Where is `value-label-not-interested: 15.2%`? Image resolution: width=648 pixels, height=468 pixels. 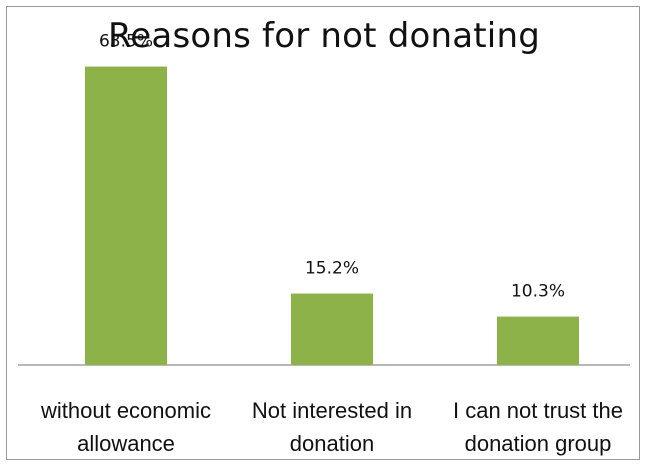
value-label-not-interested: 15.2% is located at coordinates (332, 269).